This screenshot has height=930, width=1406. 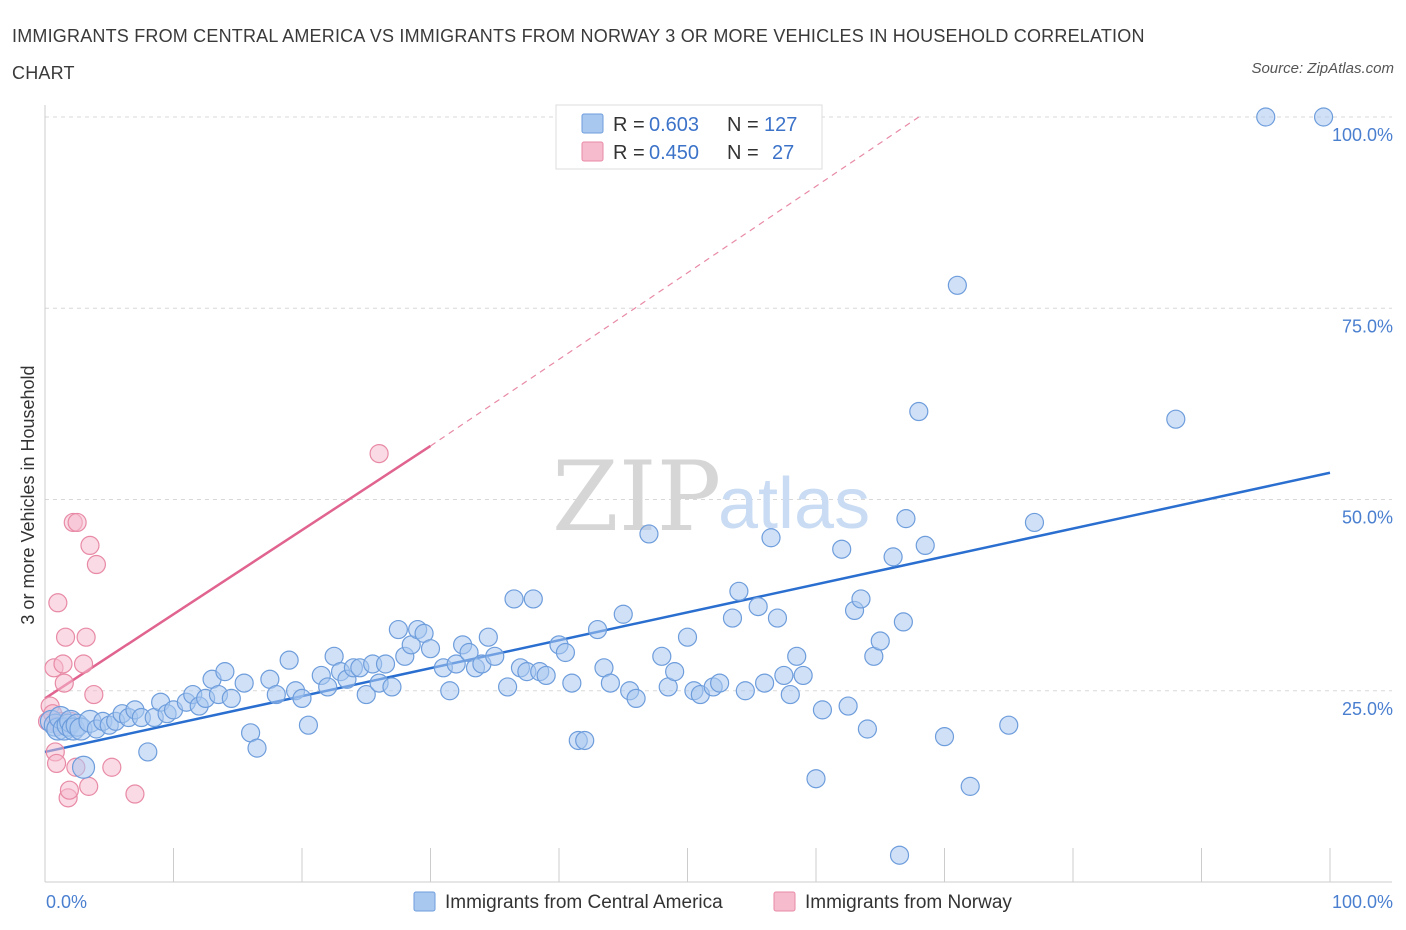 I want to click on y-tick-label-2: 75.0%, so click(x=1367, y=326).